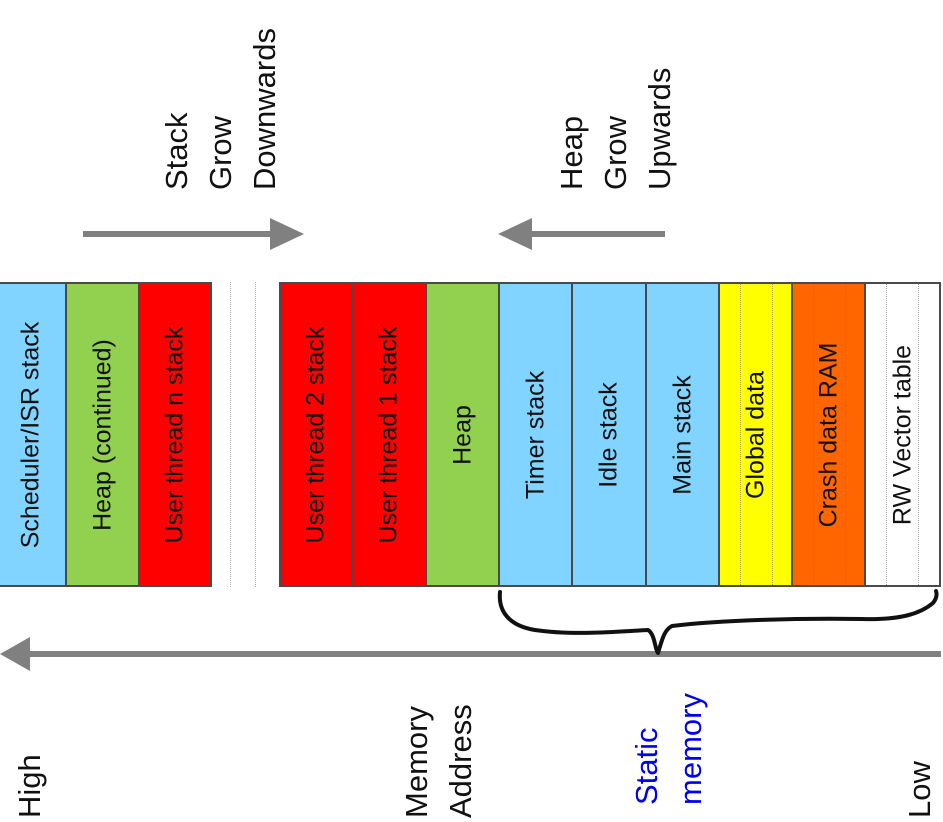 Image resolution: width=943 pixels, height=822 pixels. Describe the element at coordinates (755, 434) in the screenshot. I see `block-global-data: Global data` at that location.